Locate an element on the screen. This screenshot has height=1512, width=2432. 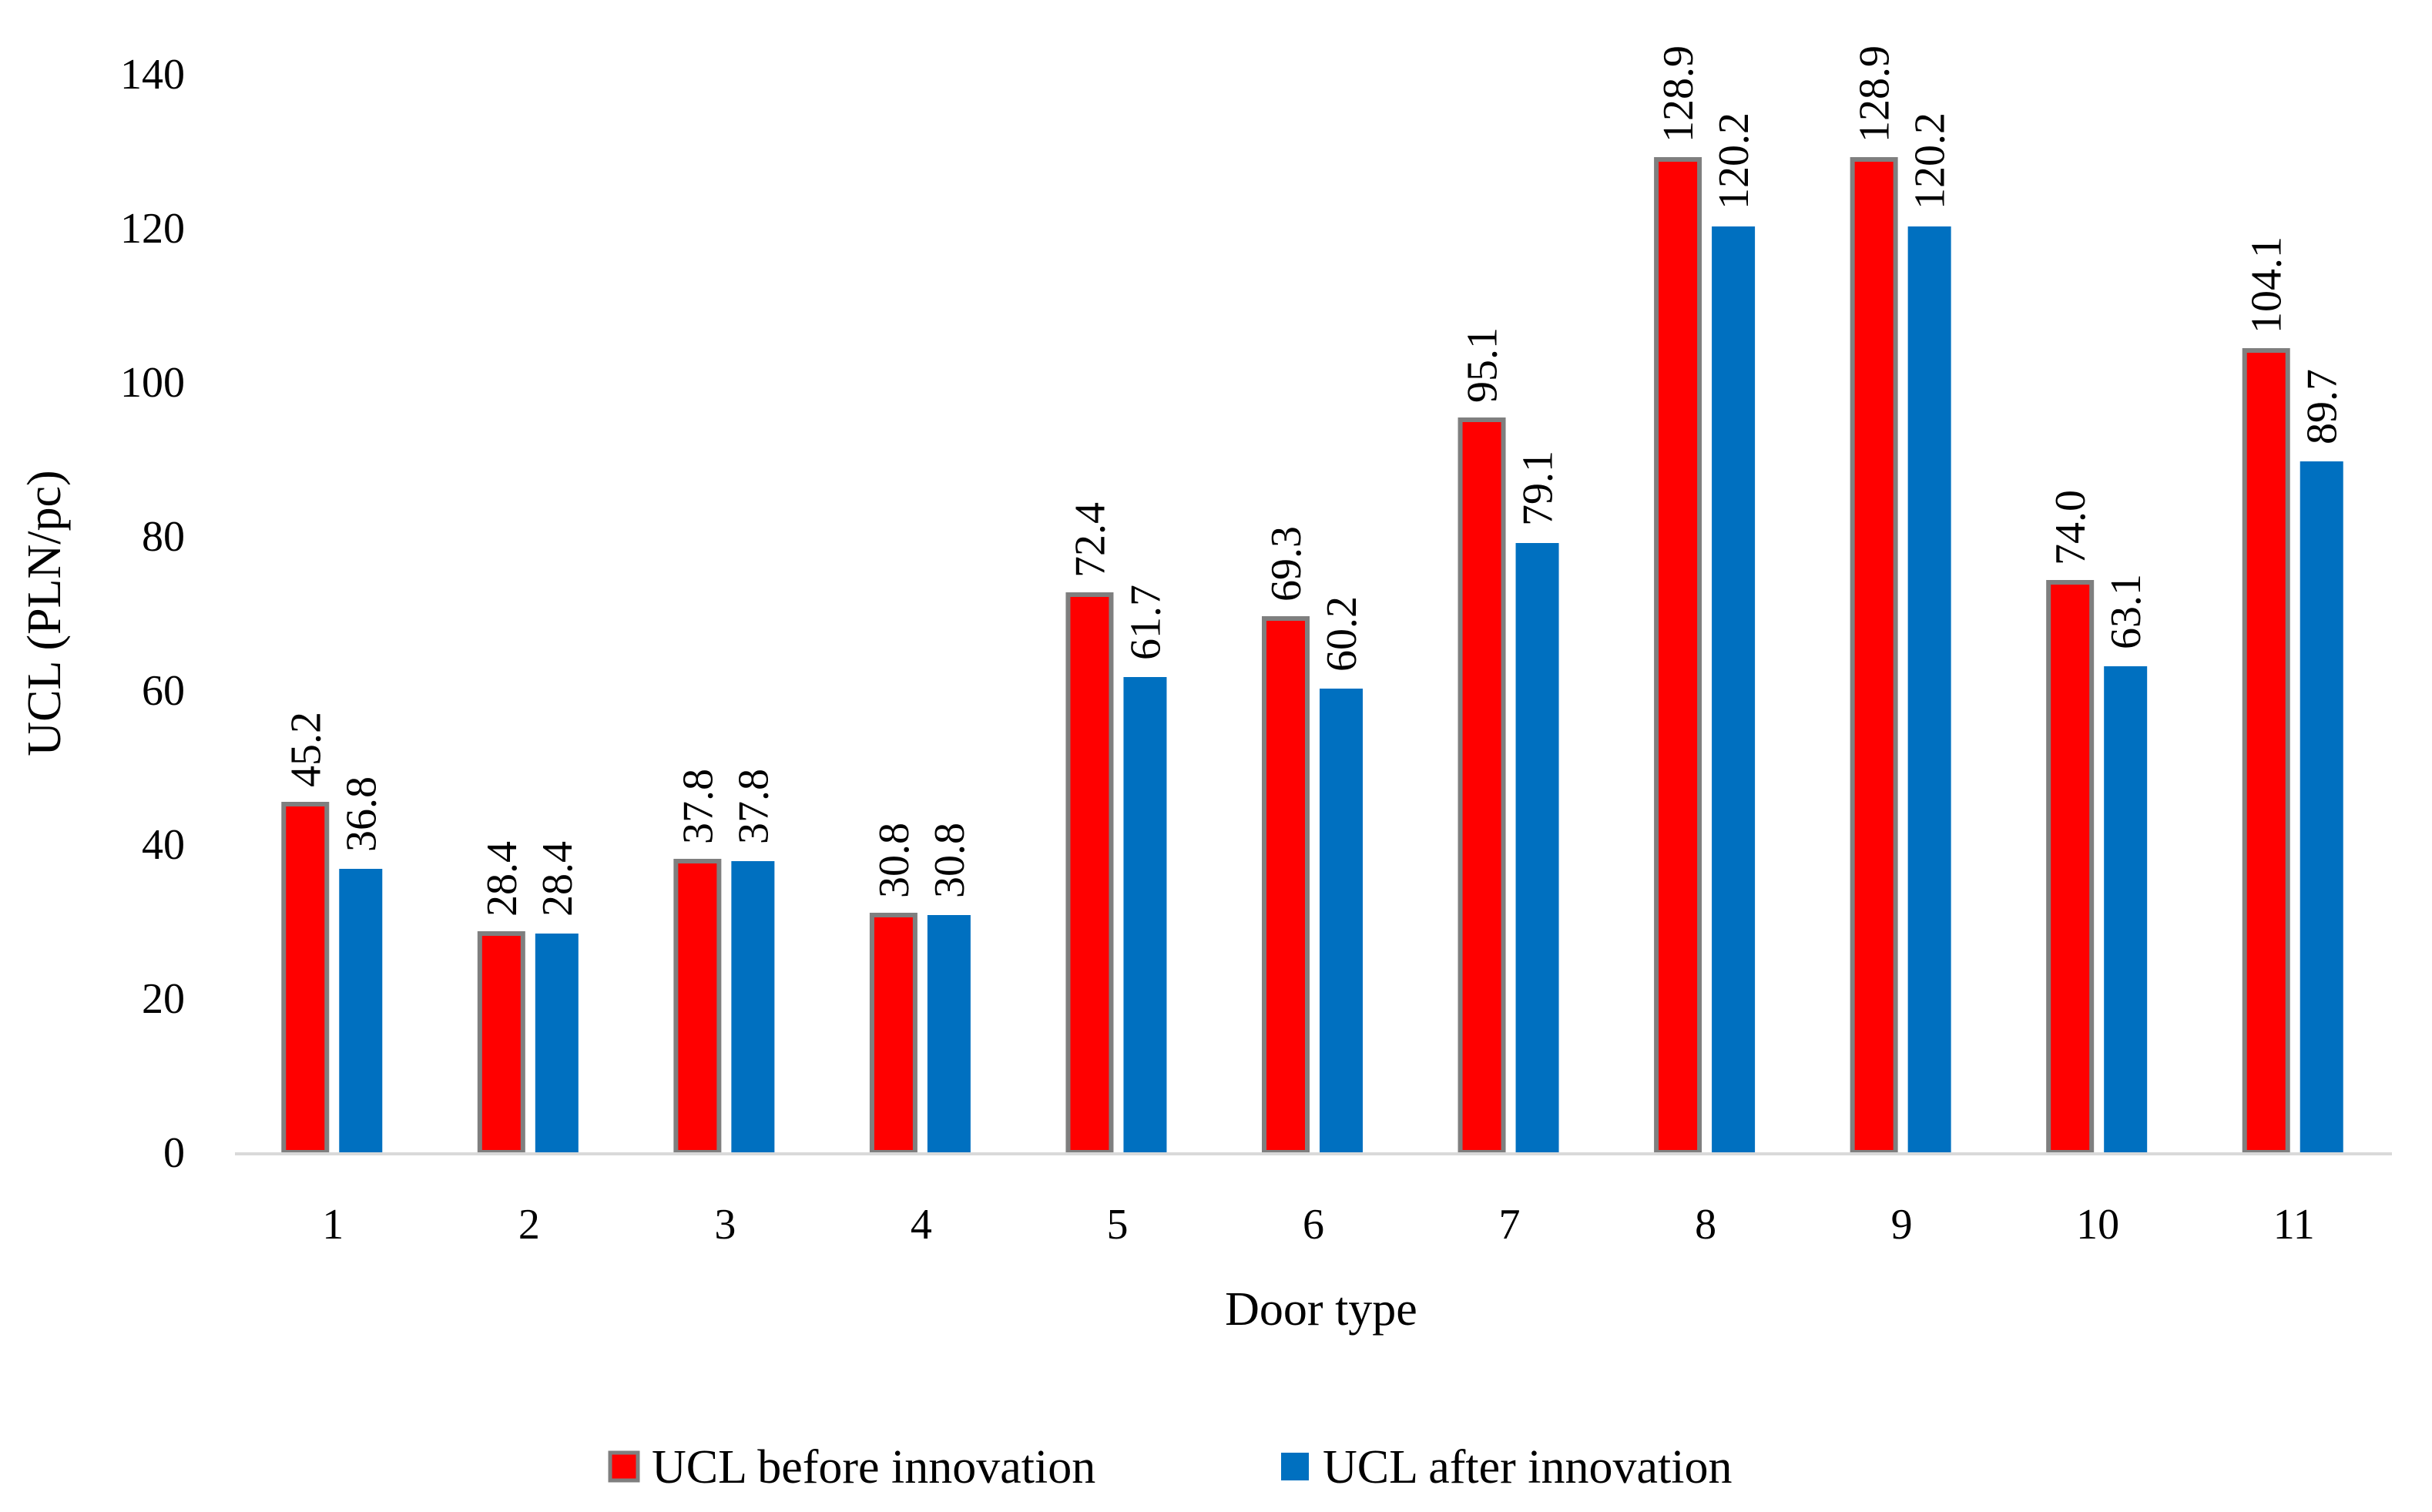
x-tick-label: 9 is located at coordinates (1902, 1225).